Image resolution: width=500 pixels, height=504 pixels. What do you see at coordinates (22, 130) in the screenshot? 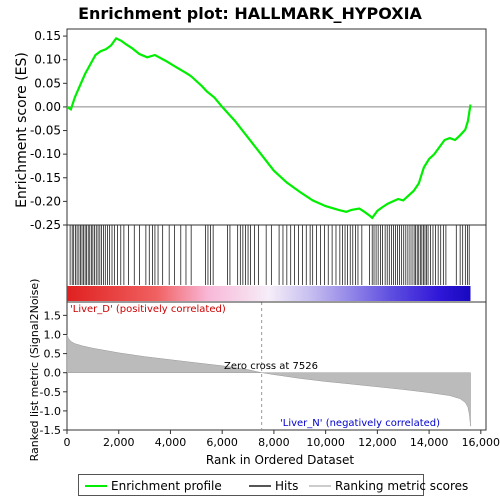
I see `es-y-axis-label: Enrichment score (ES)` at bounding box center [22, 130].